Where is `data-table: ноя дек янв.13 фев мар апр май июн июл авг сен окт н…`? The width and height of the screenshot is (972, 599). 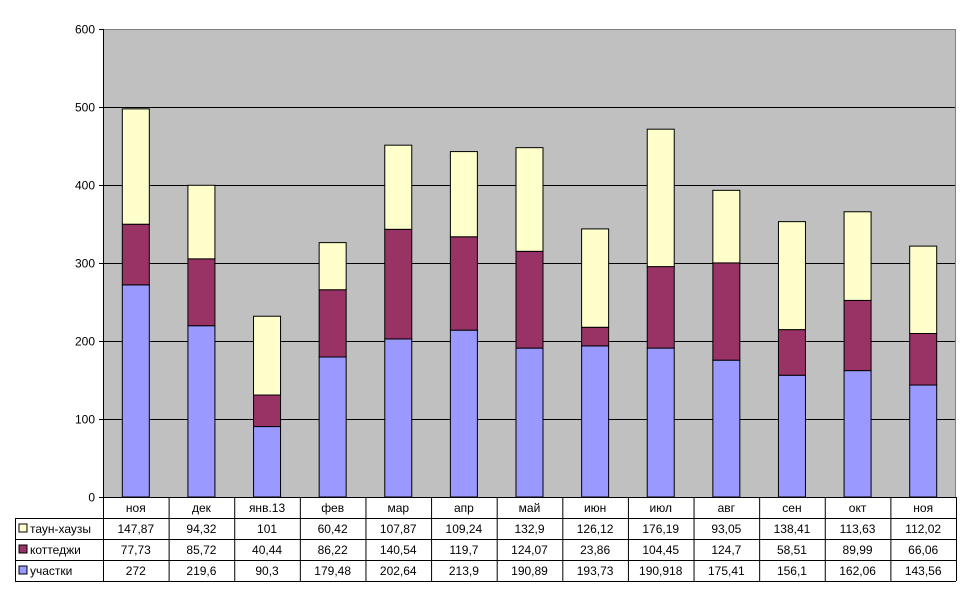
data-table: ноя дек янв.13 фев мар апр май июн июл авг сен окт н… is located at coordinates (486, 539).